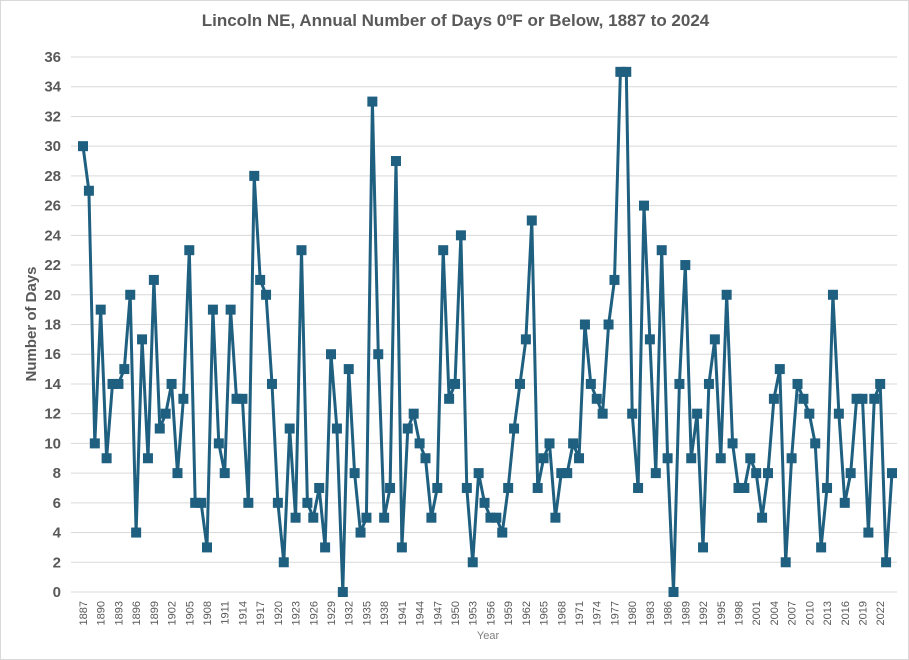  Describe the element at coordinates (722, 613) in the screenshot. I see `x-tick-label: 1995` at that location.